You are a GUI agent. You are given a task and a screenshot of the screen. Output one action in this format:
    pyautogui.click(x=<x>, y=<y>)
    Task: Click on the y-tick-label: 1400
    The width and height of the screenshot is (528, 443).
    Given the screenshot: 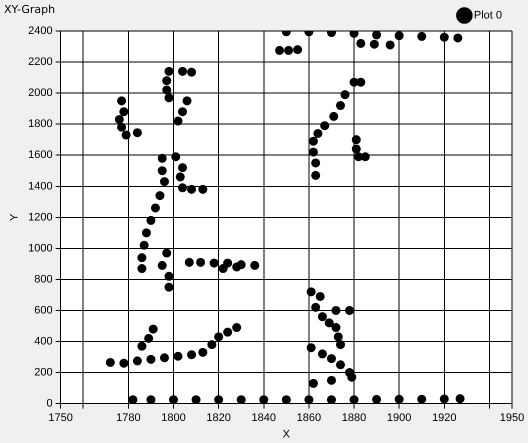 What is the action you would take?
    pyautogui.click(x=40, y=186)
    